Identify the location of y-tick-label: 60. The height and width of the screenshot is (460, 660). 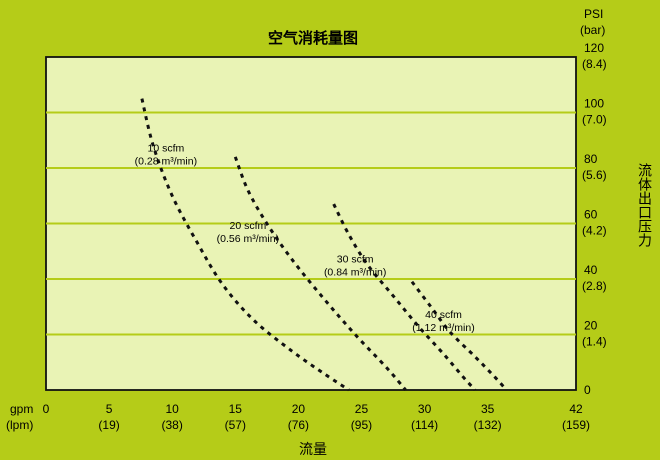
(591, 215).